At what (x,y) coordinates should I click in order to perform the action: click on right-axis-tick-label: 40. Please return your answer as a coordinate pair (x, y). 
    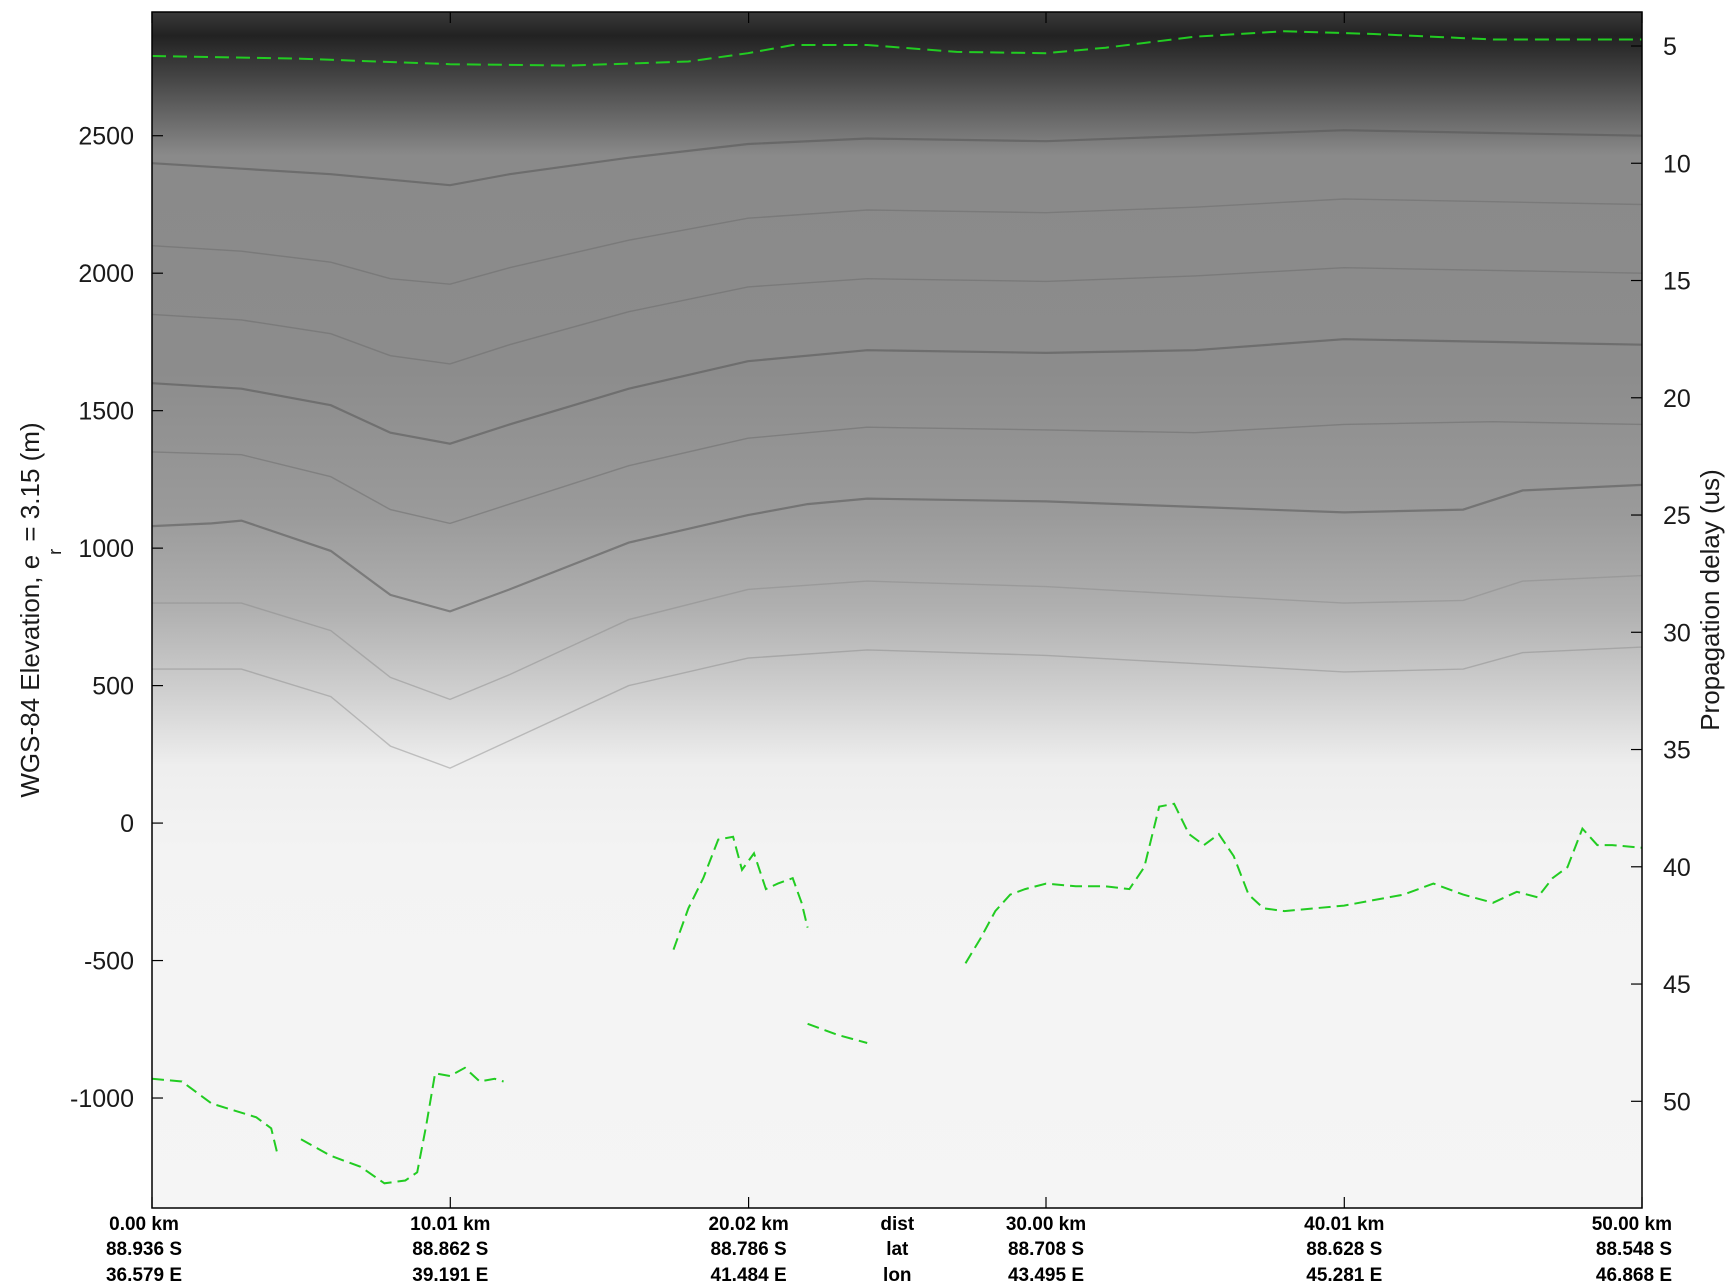
    Looking at the image, I should click on (1677, 868).